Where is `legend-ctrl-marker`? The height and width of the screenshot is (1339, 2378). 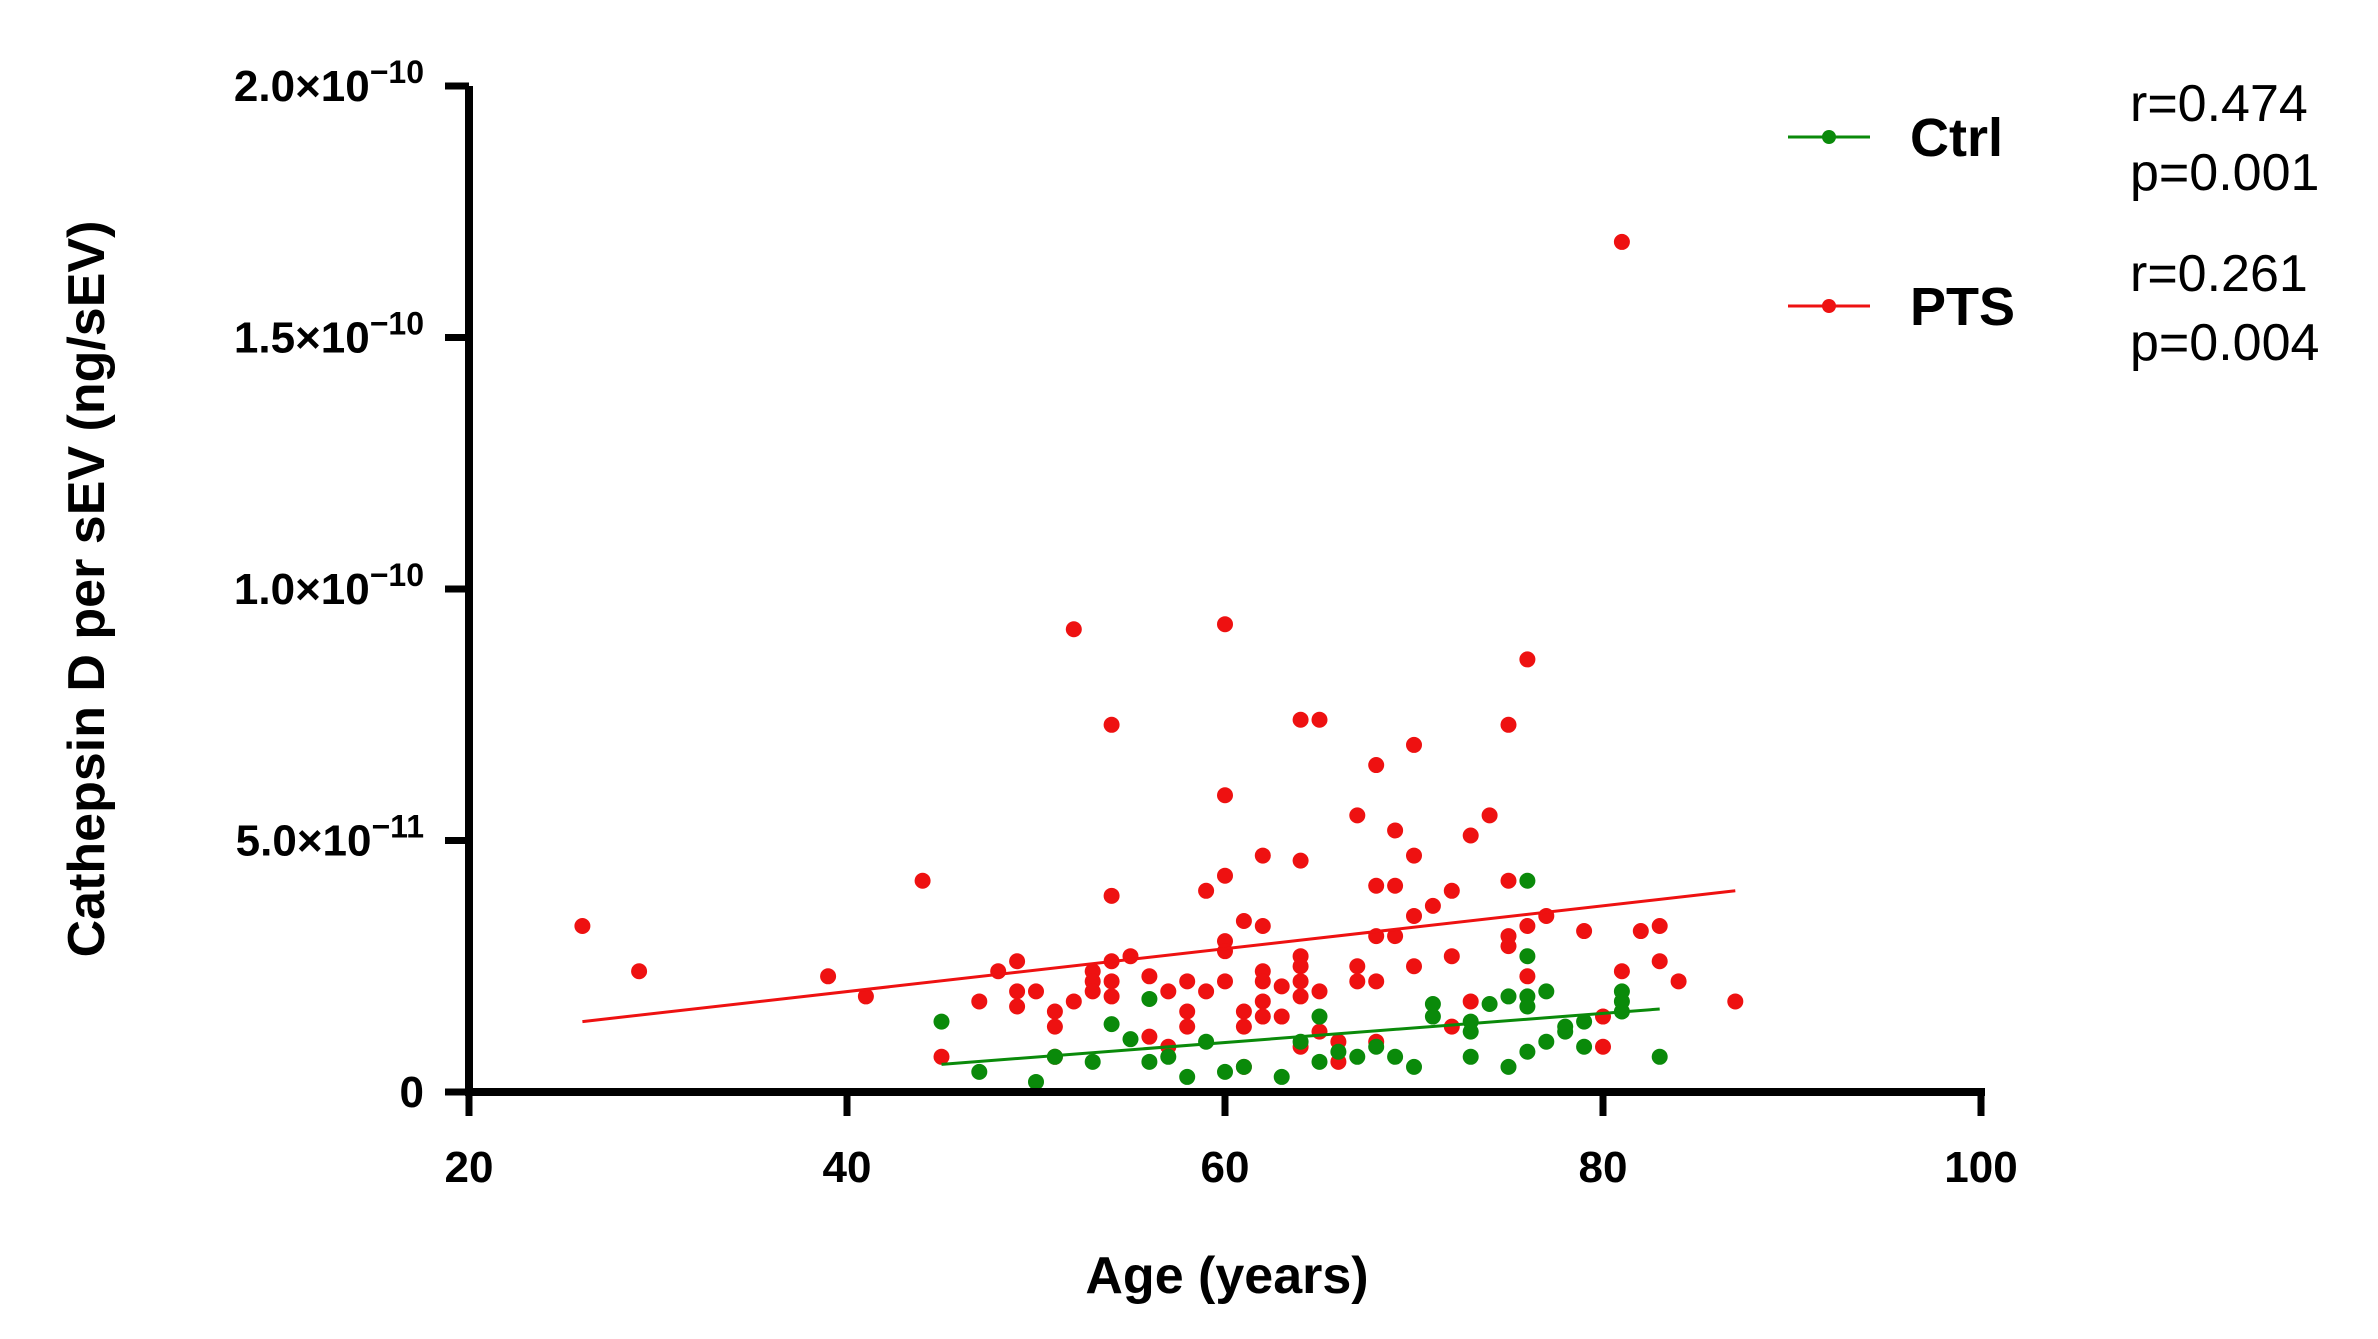 legend-ctrl-marker is located at coordinates (1829, 137).